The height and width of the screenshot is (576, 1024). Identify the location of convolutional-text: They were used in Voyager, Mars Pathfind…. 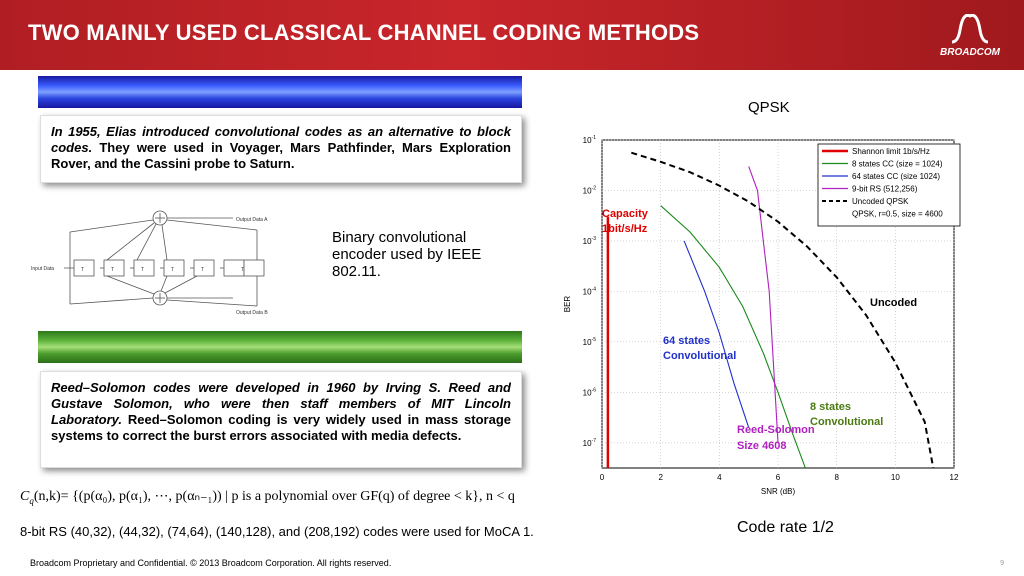
(281, 155).